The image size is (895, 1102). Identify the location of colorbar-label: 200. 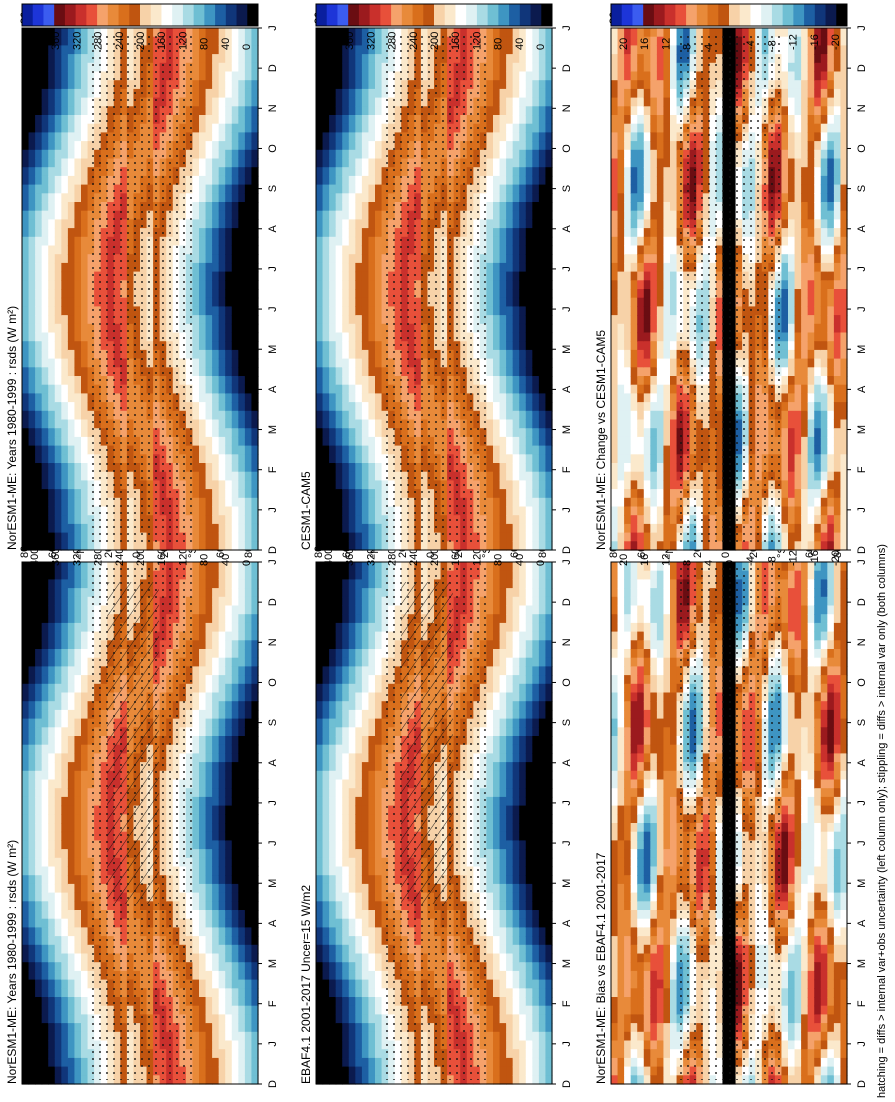
(435, 557).